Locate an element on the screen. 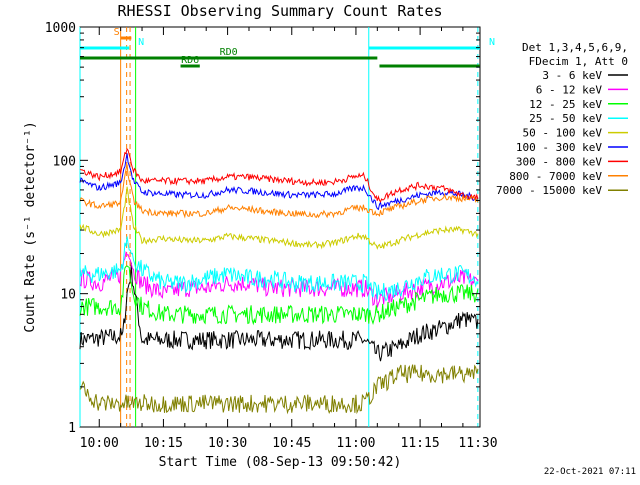  state-flags: S N N RD0 RD6 is located at coordinates (287, 47).